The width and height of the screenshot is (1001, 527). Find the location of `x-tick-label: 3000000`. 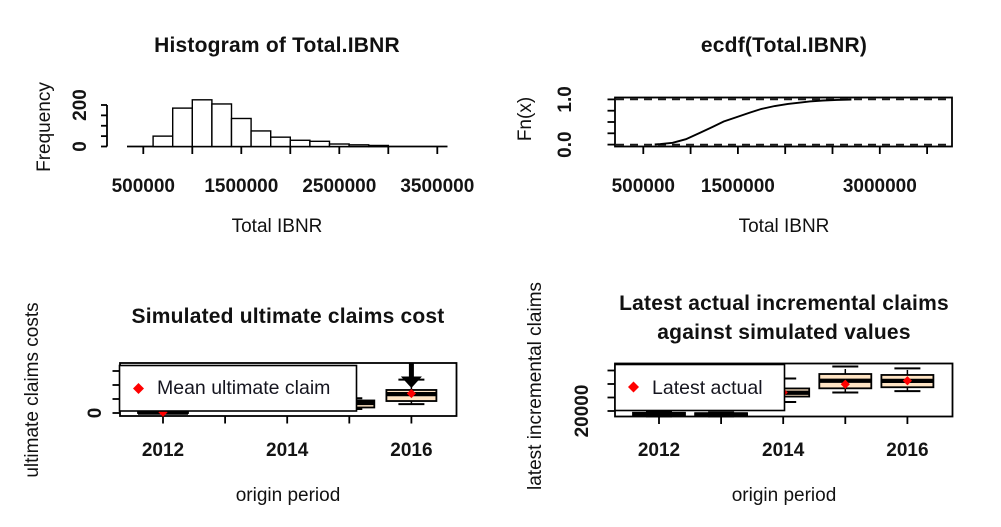

x-tick-label: 3000000 is located at coordinates (880, 186).